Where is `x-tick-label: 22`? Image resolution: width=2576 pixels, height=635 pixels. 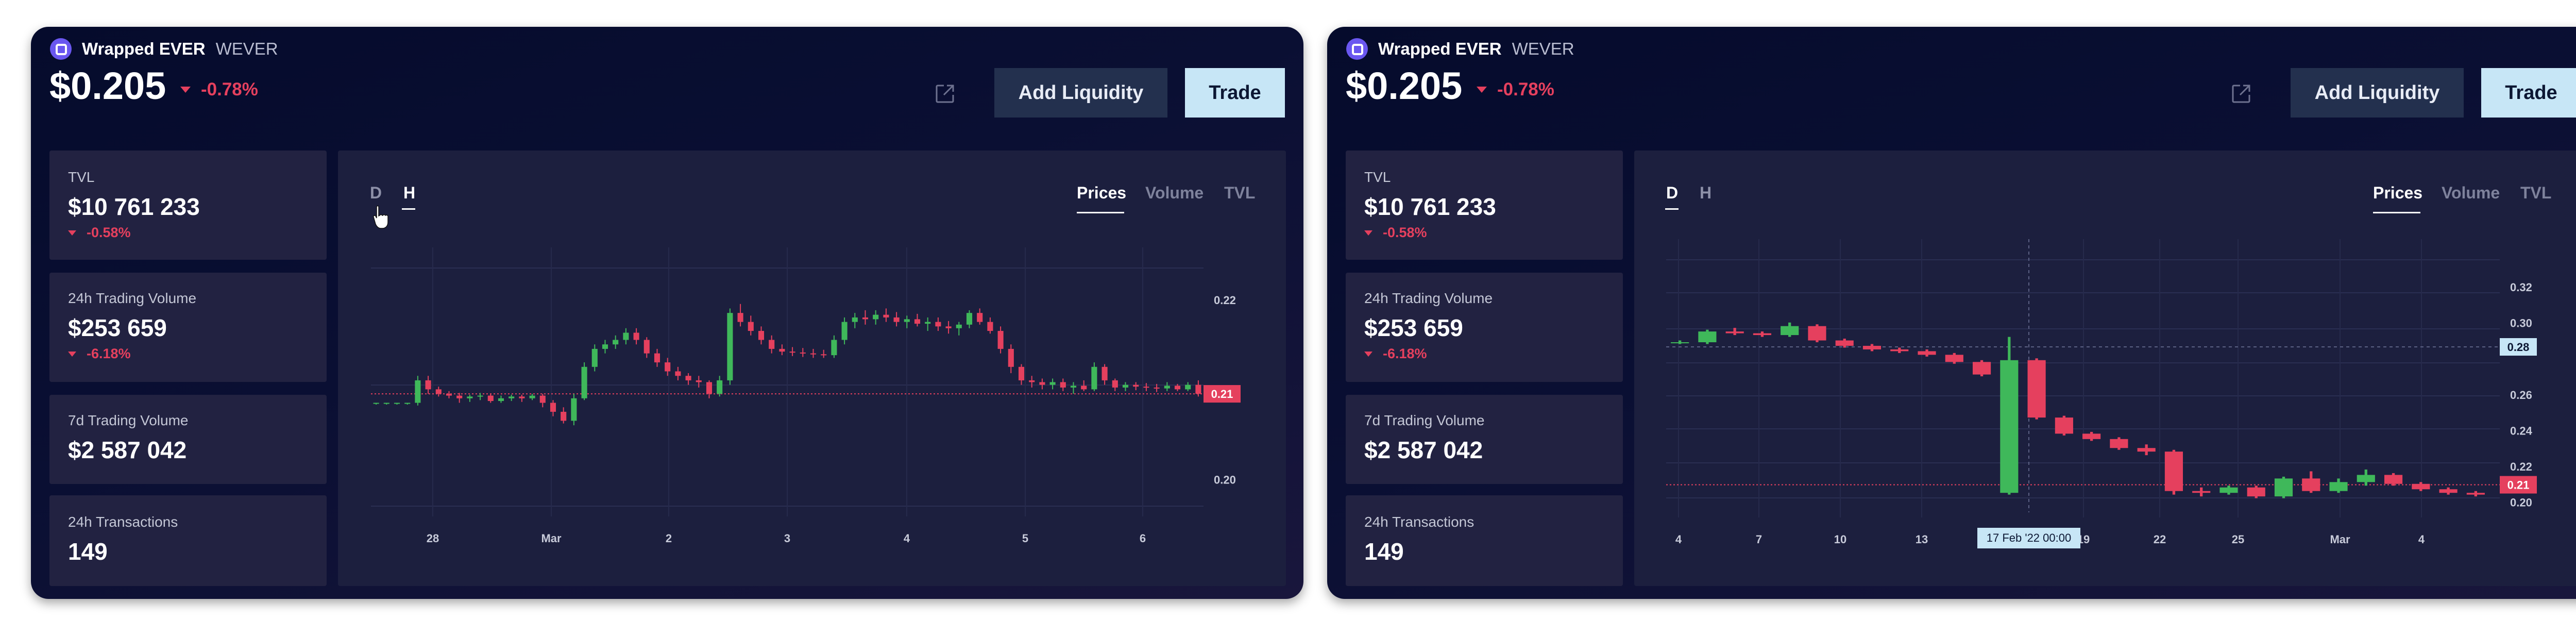
x-tick-label: 22 is located at coordinates (2160, 539).